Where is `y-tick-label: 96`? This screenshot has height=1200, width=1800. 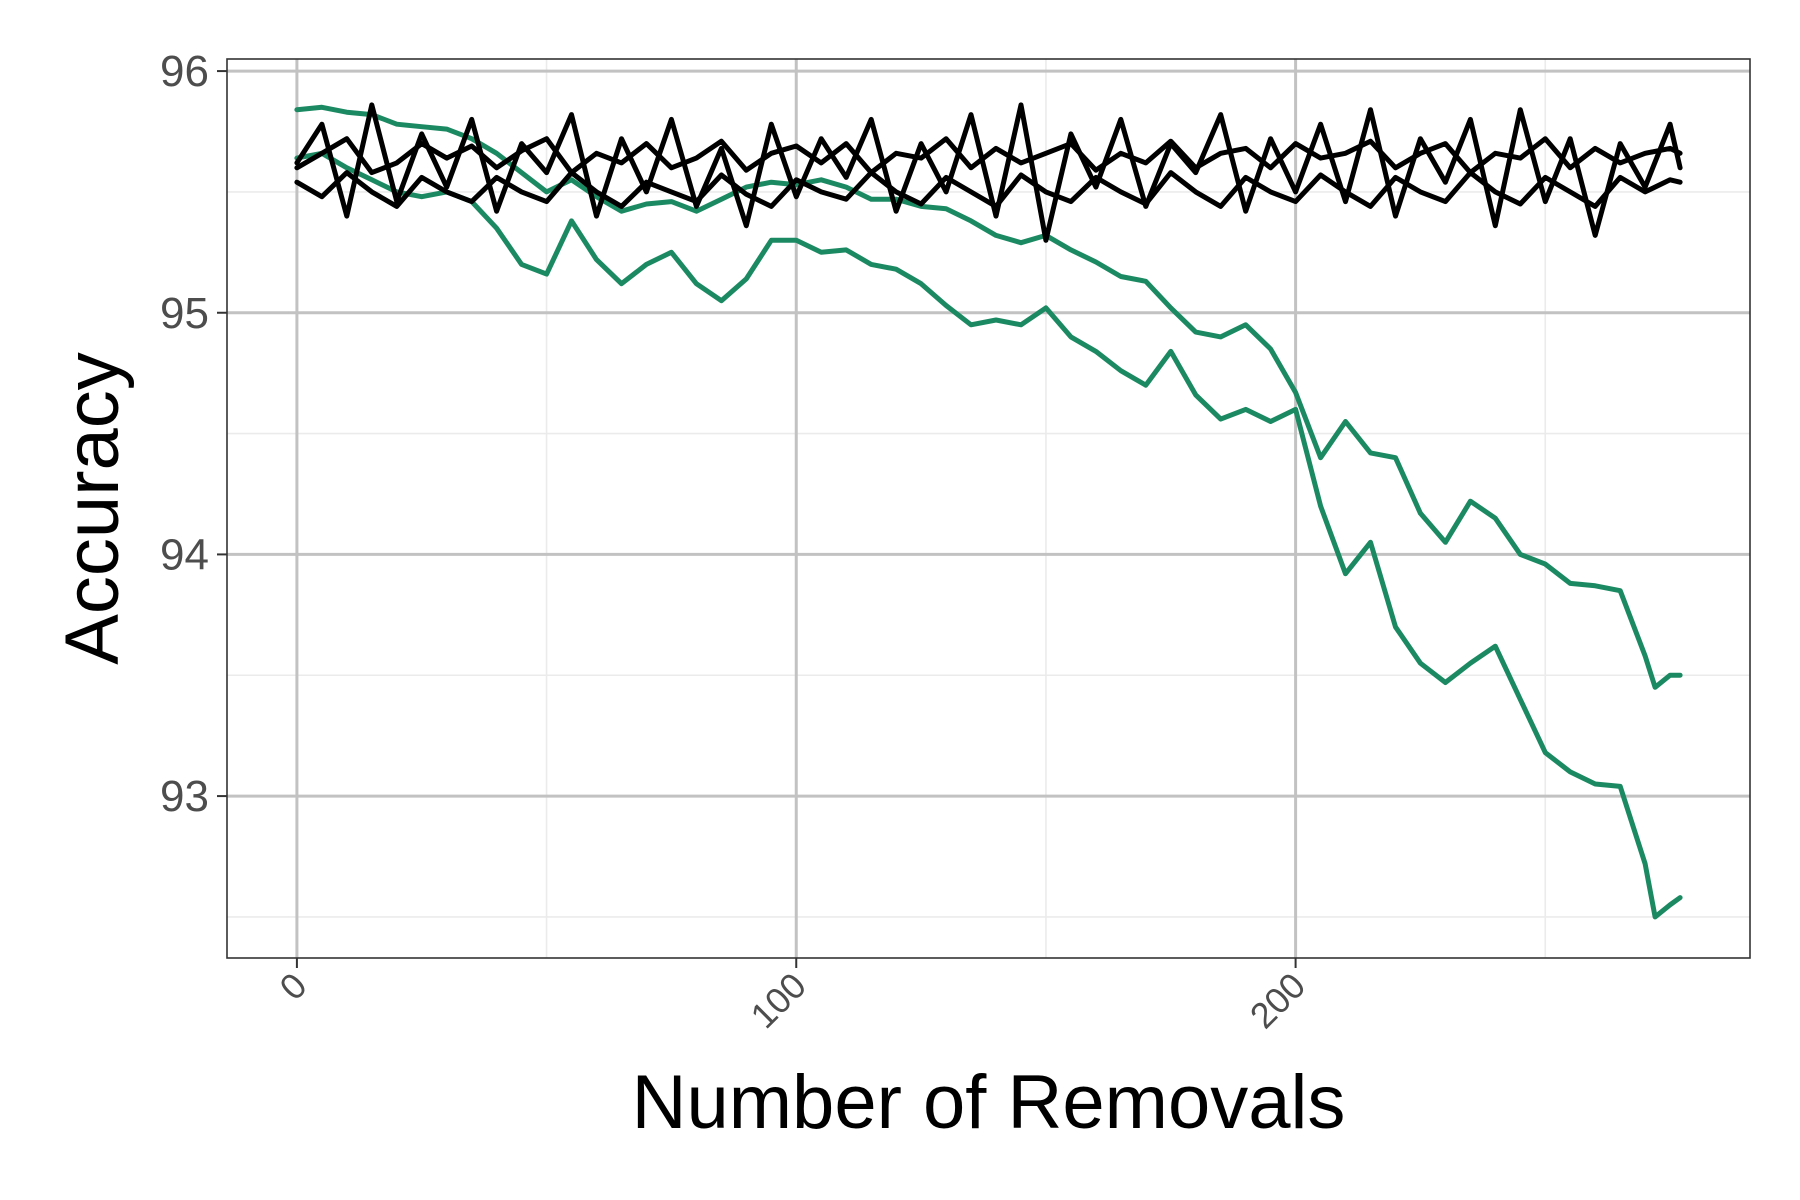
y-tick-label: 96 is located at coordinates (184, 71).